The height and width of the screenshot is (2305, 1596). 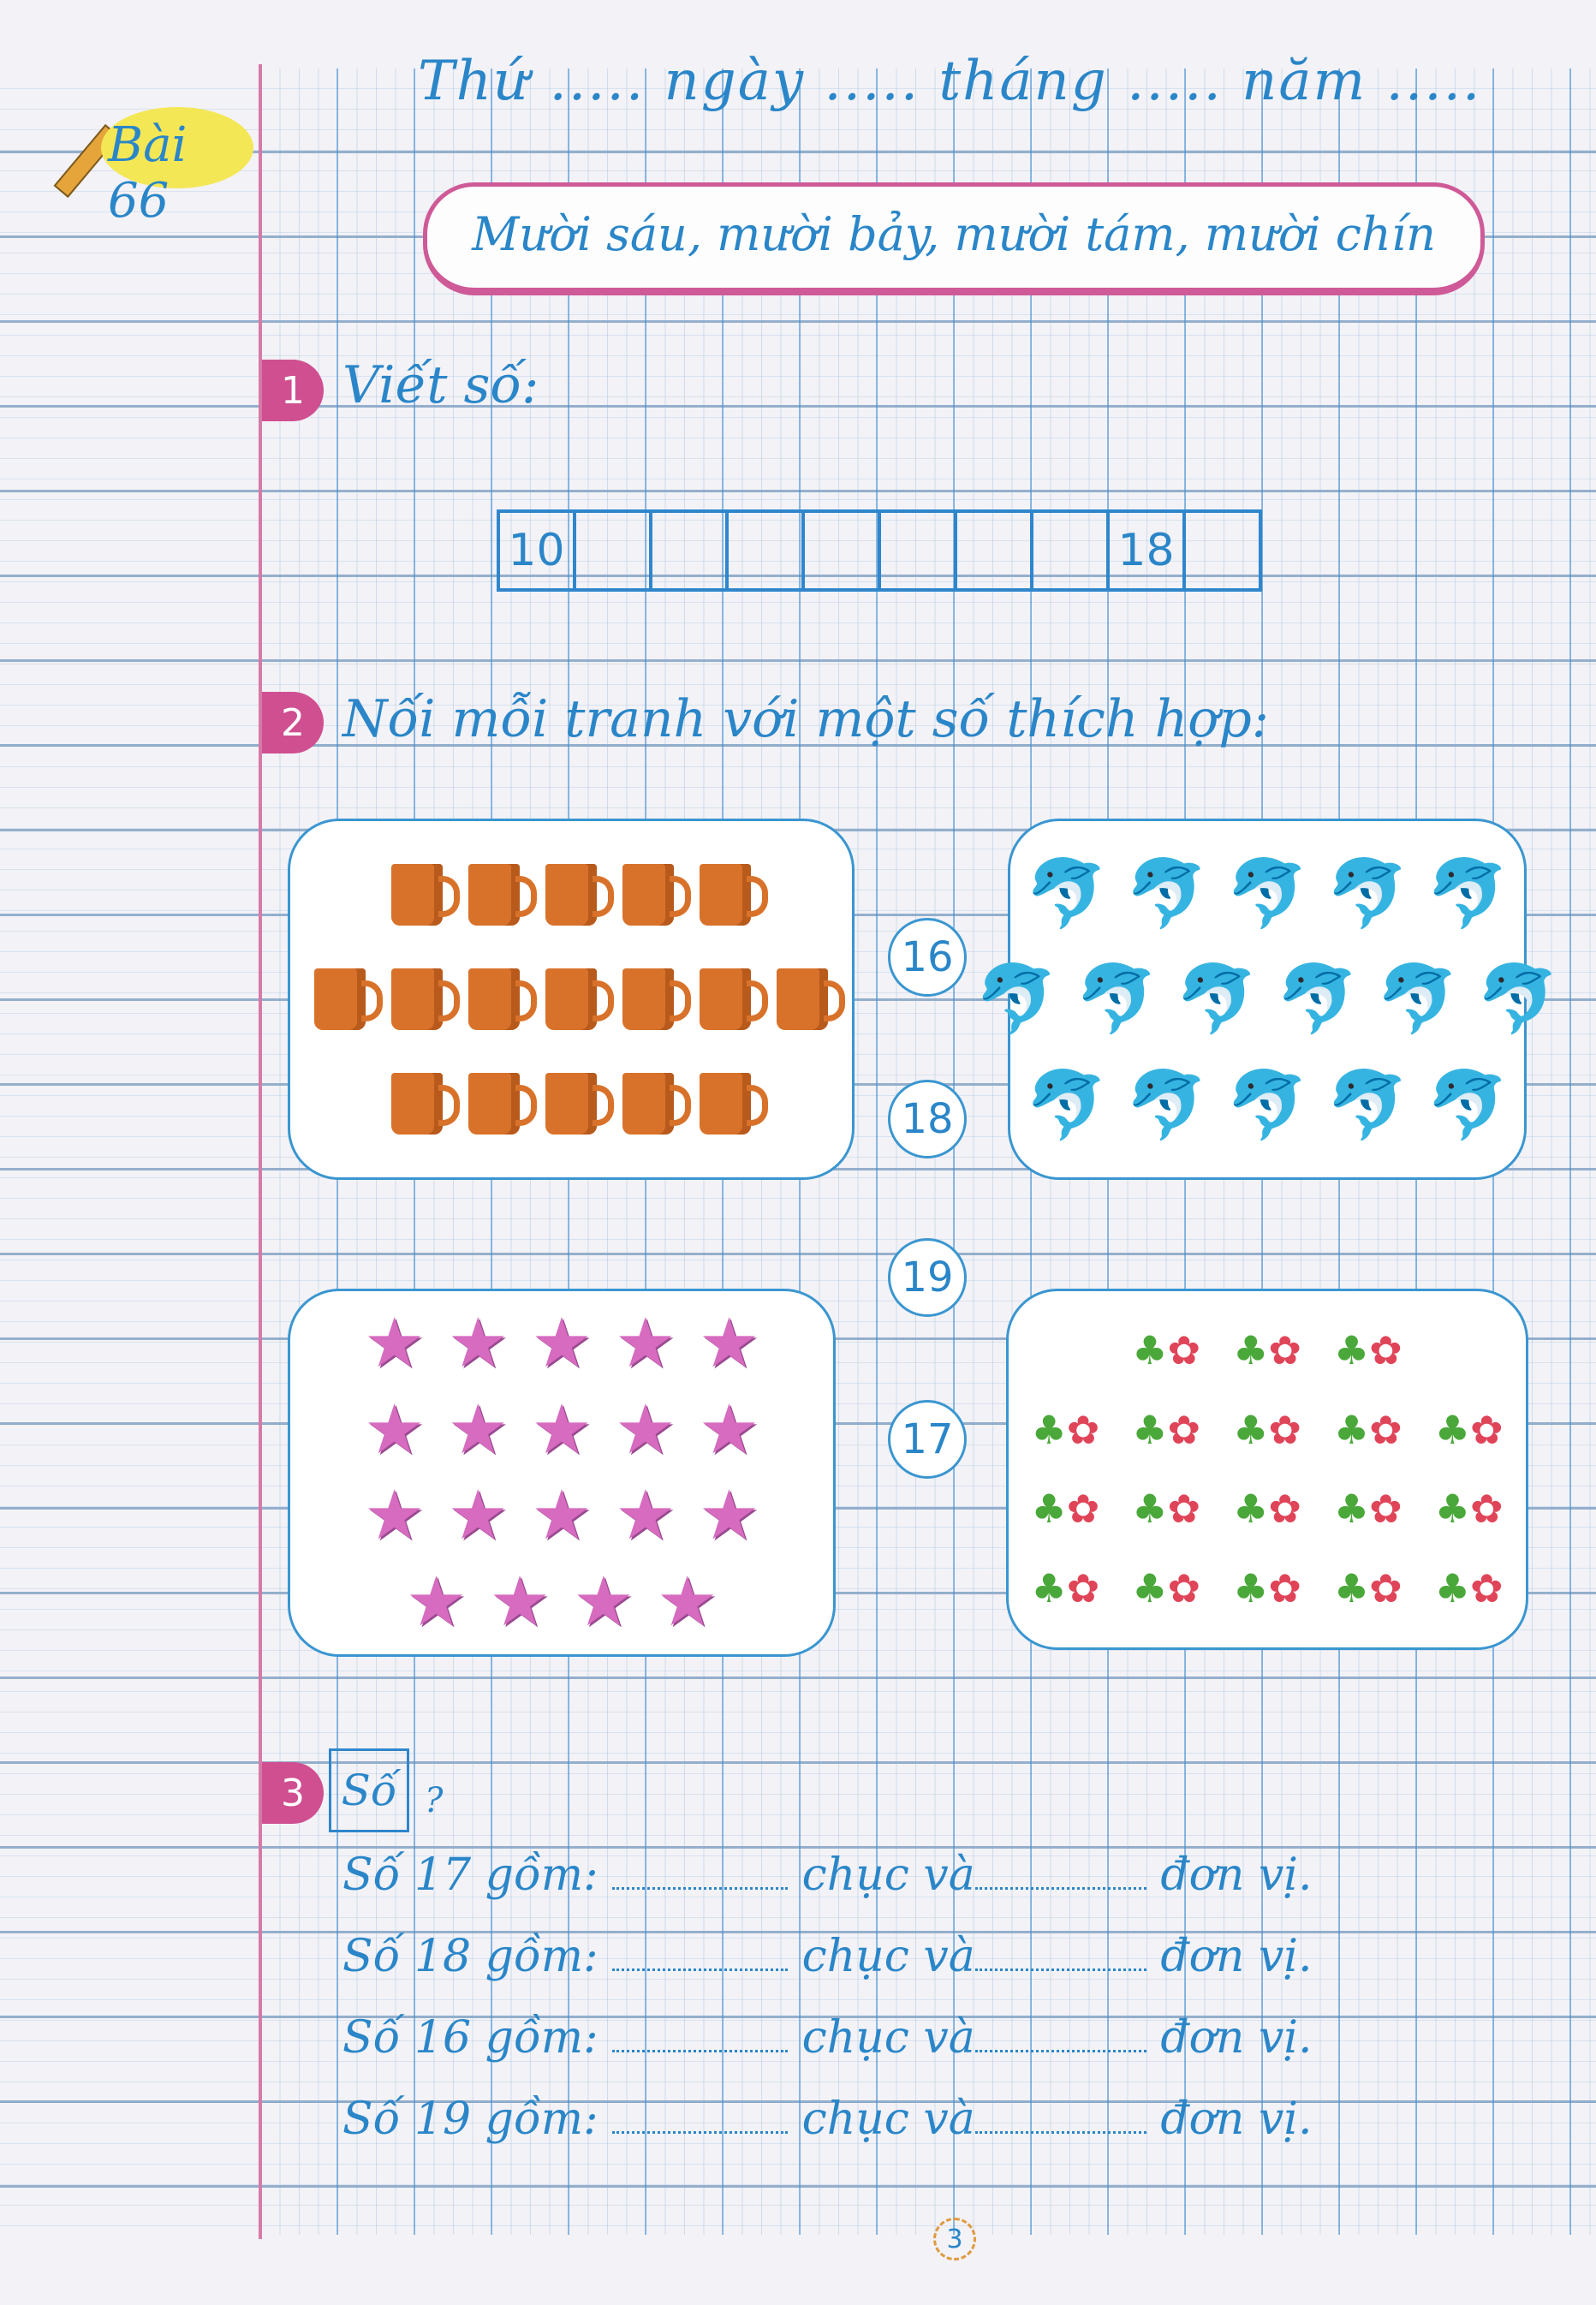 What do you see at coordinates (1148, 550) in the screenshot?
I see `number-cell: 18` at bounding box center [1148, 550].